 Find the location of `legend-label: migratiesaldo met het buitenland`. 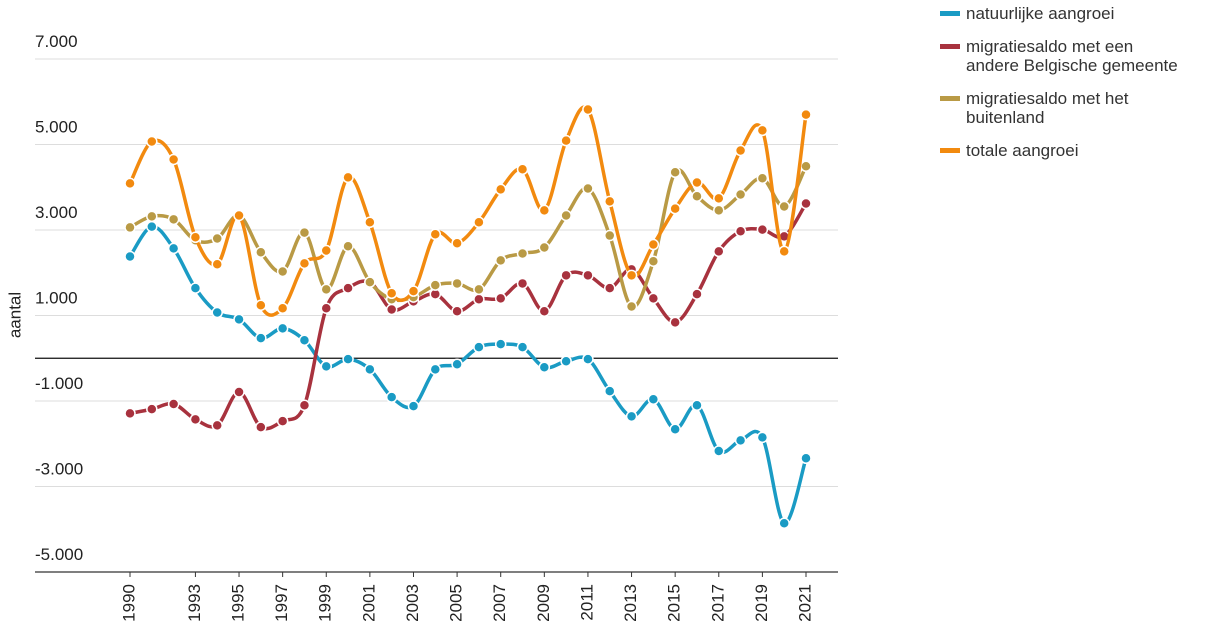

legend-label: migratiesaldo met het buitenland is located at coordinates (1047, 108).